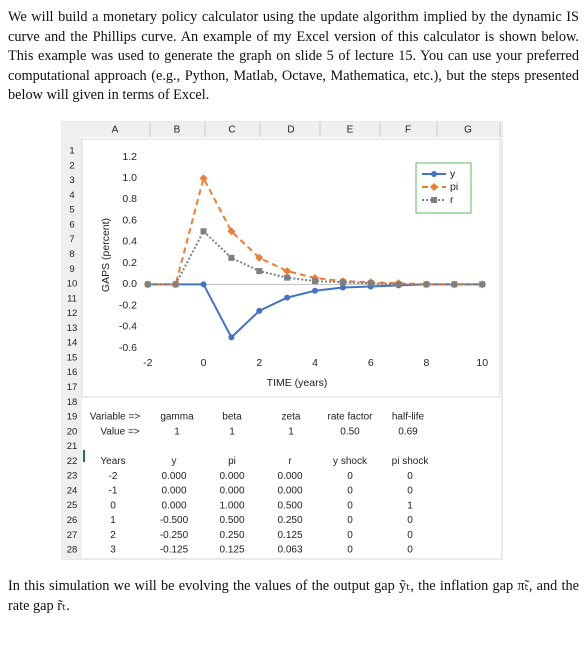 The height and width of the screenshot is (653, 587). Describe the element at coordinates (291, 417) in the screenshot. I see `parameter-label: zeta` at that location.